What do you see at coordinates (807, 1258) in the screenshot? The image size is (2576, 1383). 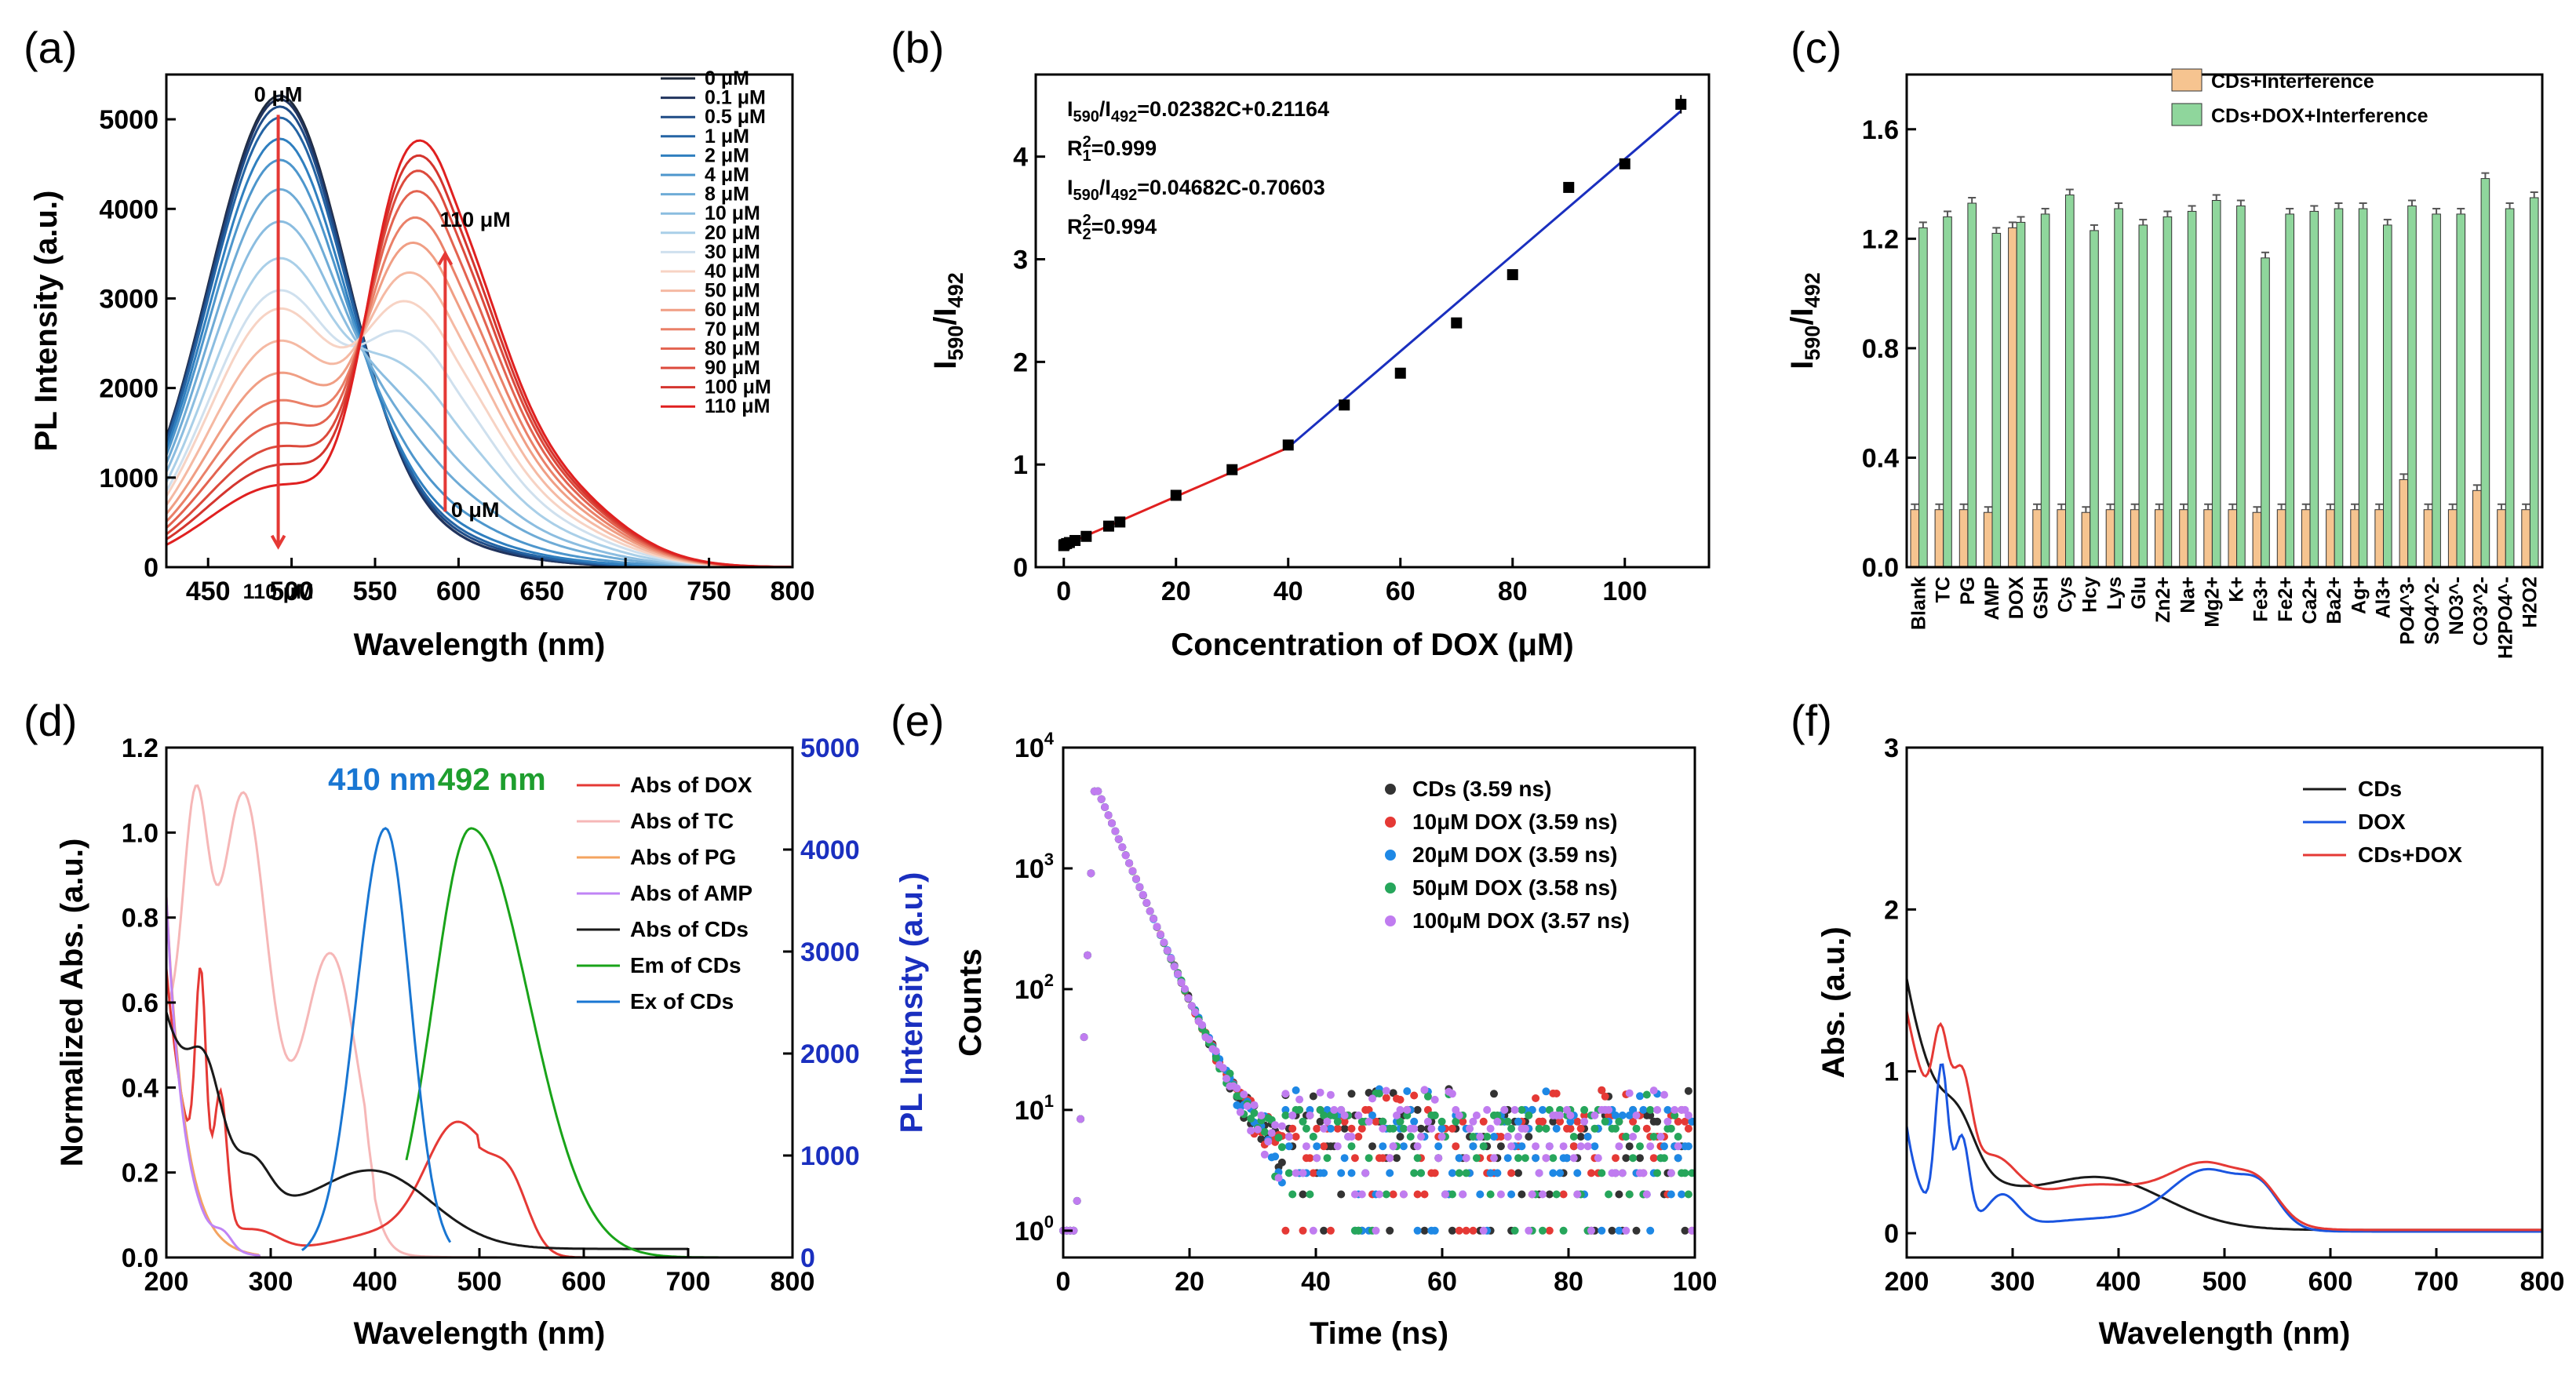 I see `y2-tick-label: 0` at bounding box center [807, 1258].